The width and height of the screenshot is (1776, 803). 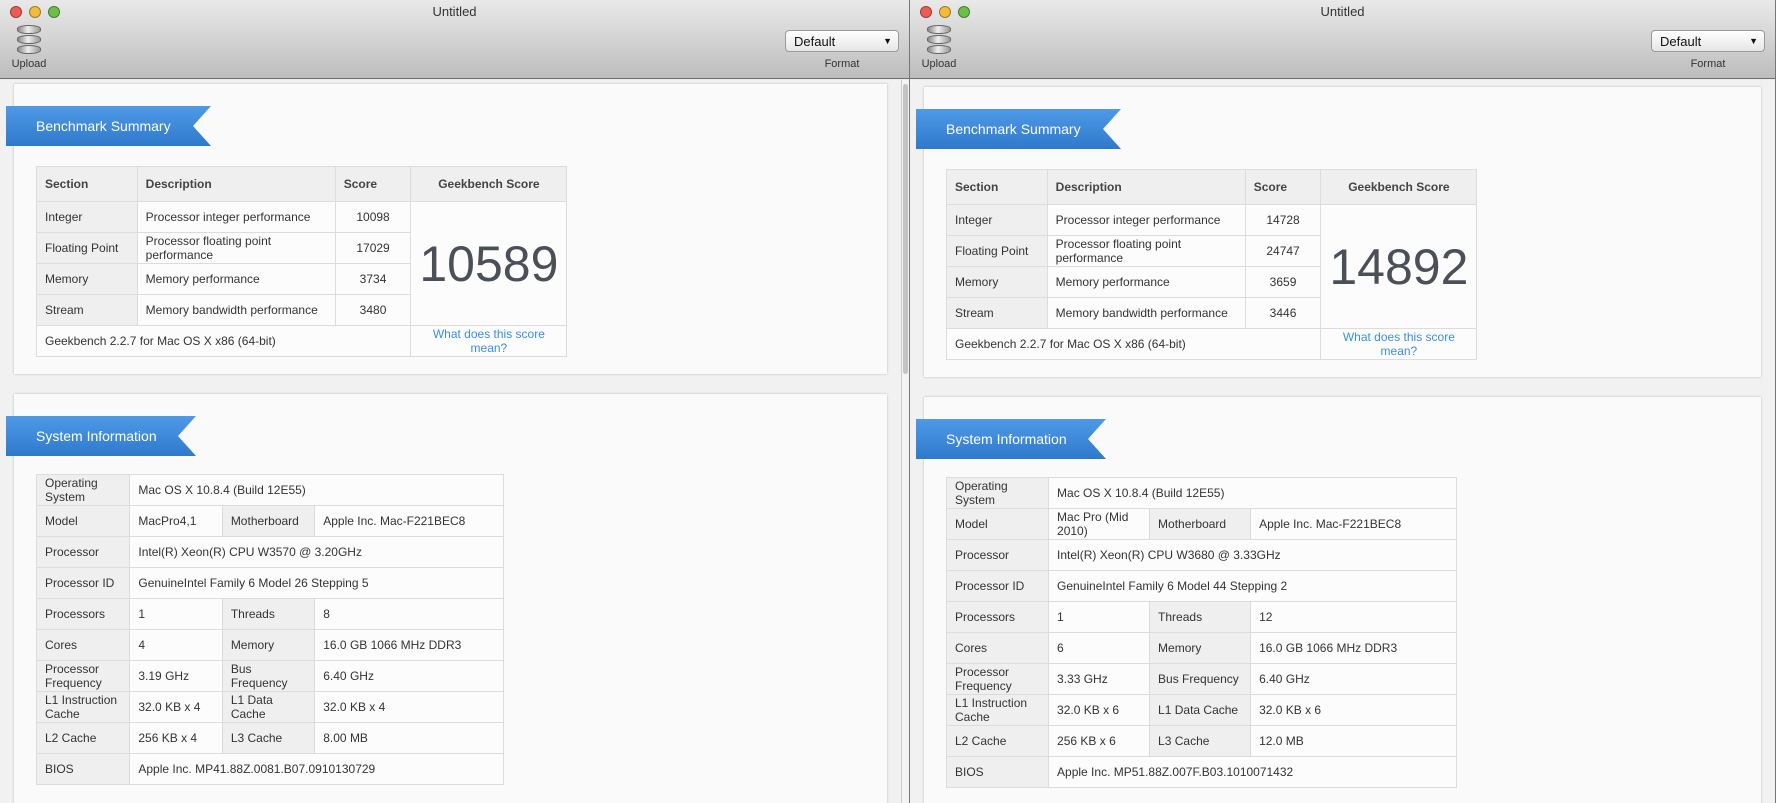 What do you see at coordinates (1283, 251) in the screenshot?
I see `score-cell: 24747` at bounding box center [1283, 251].